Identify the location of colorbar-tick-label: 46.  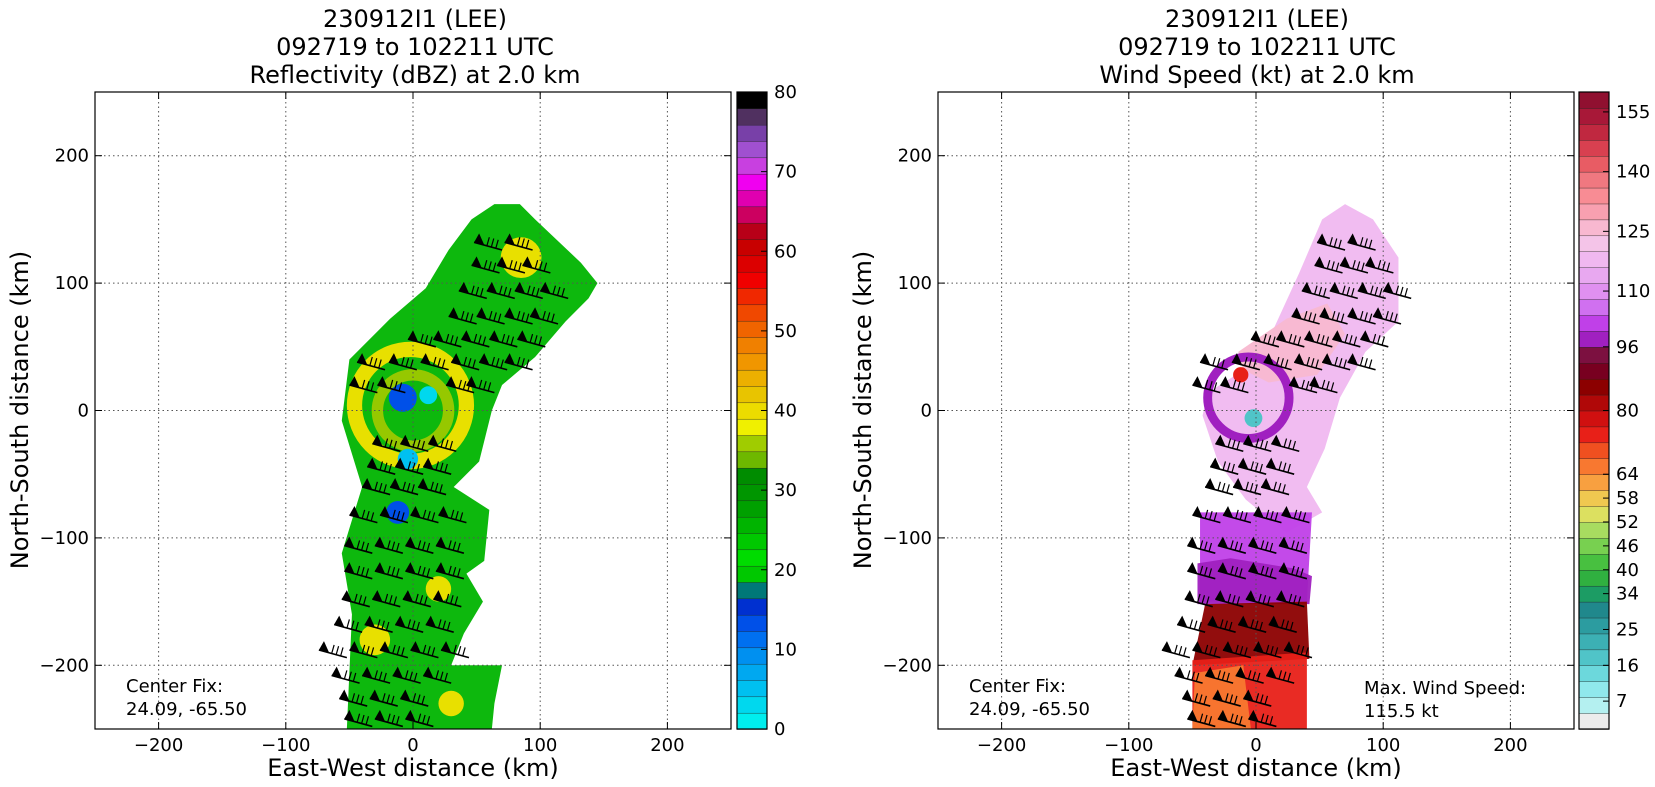
(1627, 546).